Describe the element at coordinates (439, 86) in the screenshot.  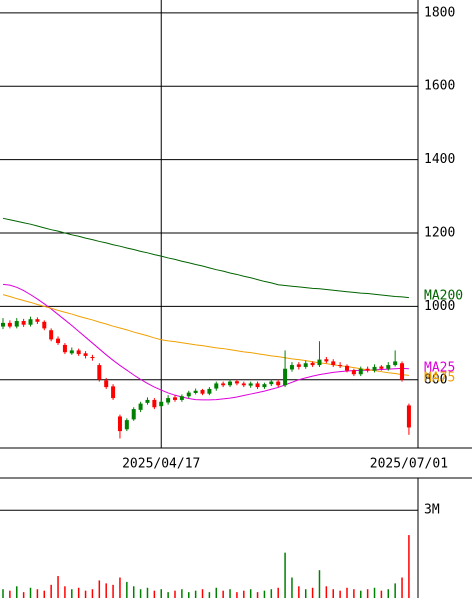
I see `y-tick-label: 1600` at that location.